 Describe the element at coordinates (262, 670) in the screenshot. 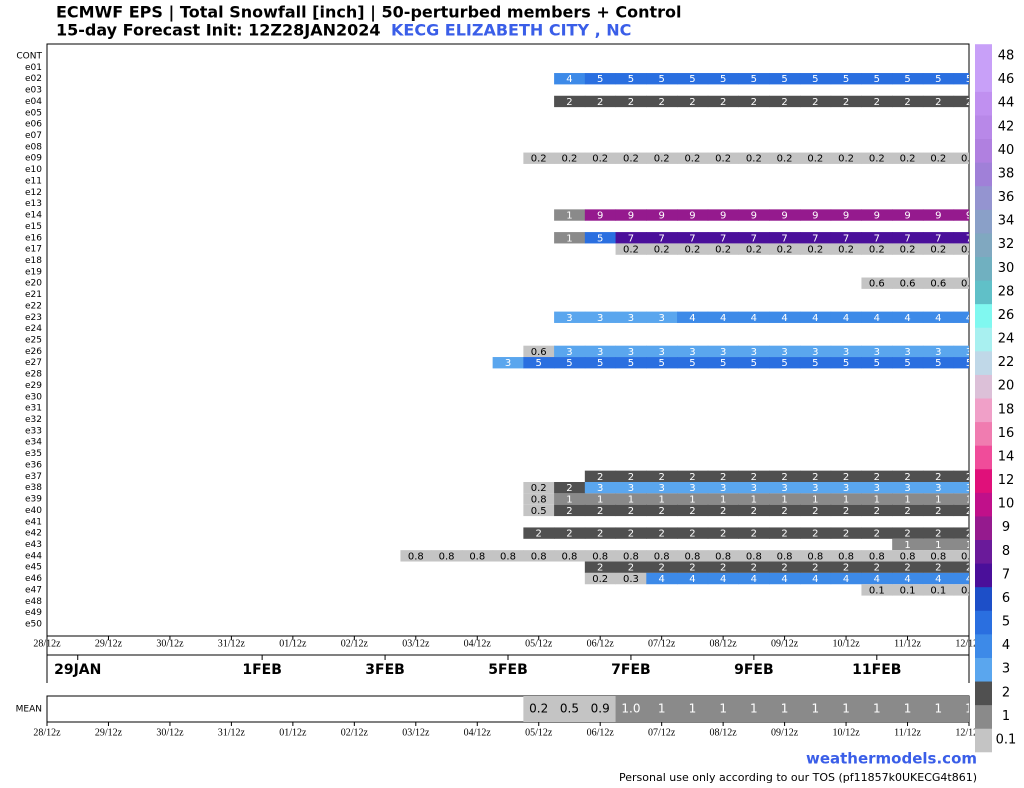

I see `date-label: 1FEB` at that location.